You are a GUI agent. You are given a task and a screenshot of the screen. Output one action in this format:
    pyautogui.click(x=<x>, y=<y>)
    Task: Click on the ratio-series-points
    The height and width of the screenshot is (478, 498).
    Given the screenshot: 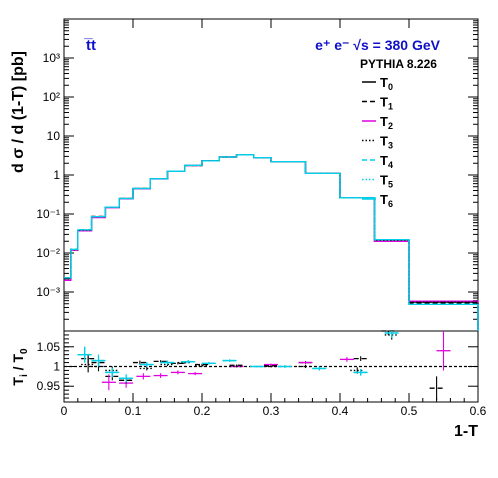 What is the action you would take?
    pyautogui.click(x=264, y=365)
    